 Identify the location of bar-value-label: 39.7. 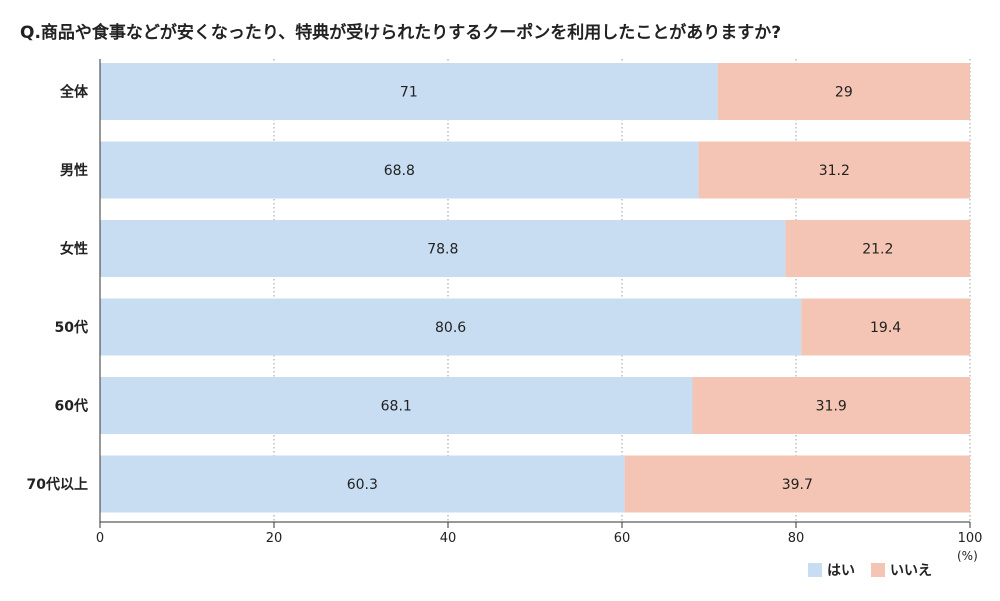
(797, 485).